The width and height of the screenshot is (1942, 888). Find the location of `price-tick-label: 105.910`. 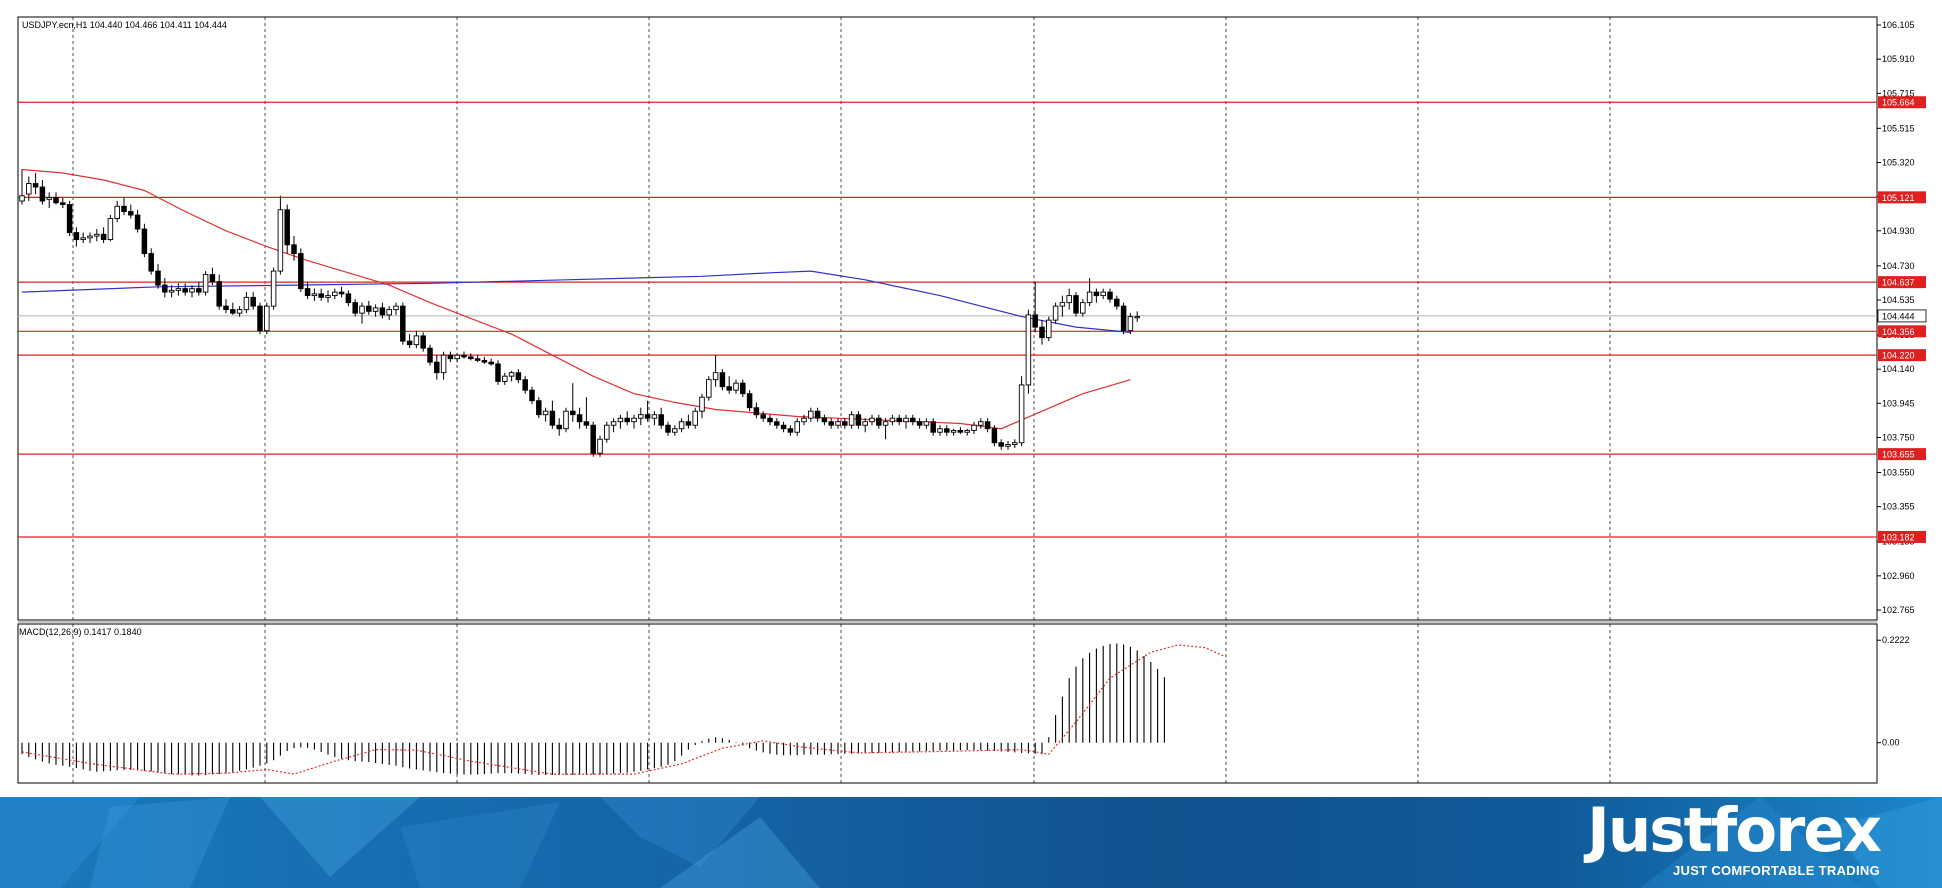

price-tick-label: 105.910 is located at coordinates (1898, 59).